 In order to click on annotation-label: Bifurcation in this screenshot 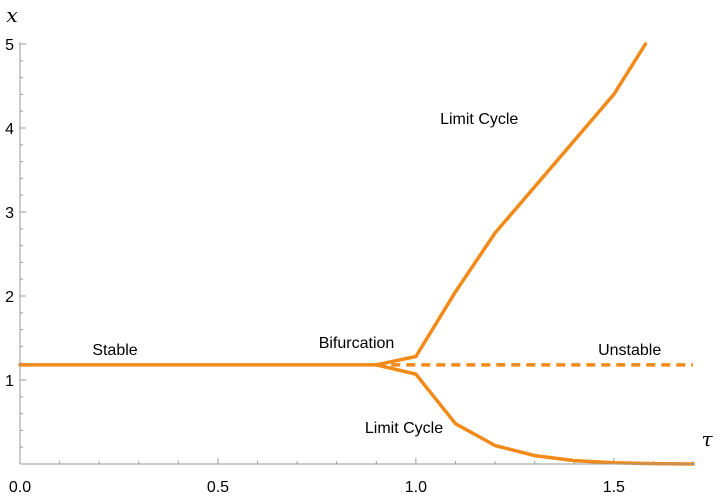, I will do `click(357, 343)`.